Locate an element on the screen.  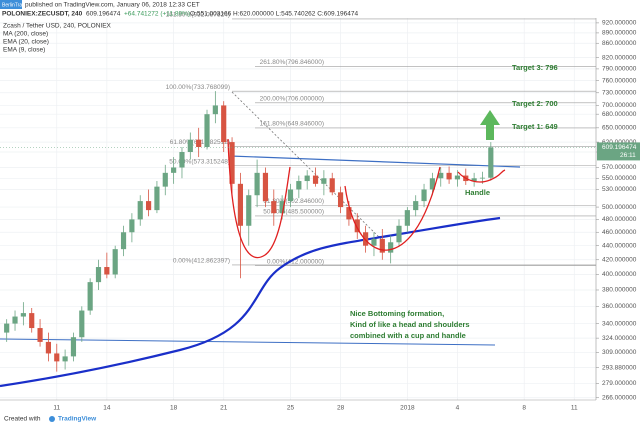
target: Target 1: 649 is located at coordinates (535, 126).